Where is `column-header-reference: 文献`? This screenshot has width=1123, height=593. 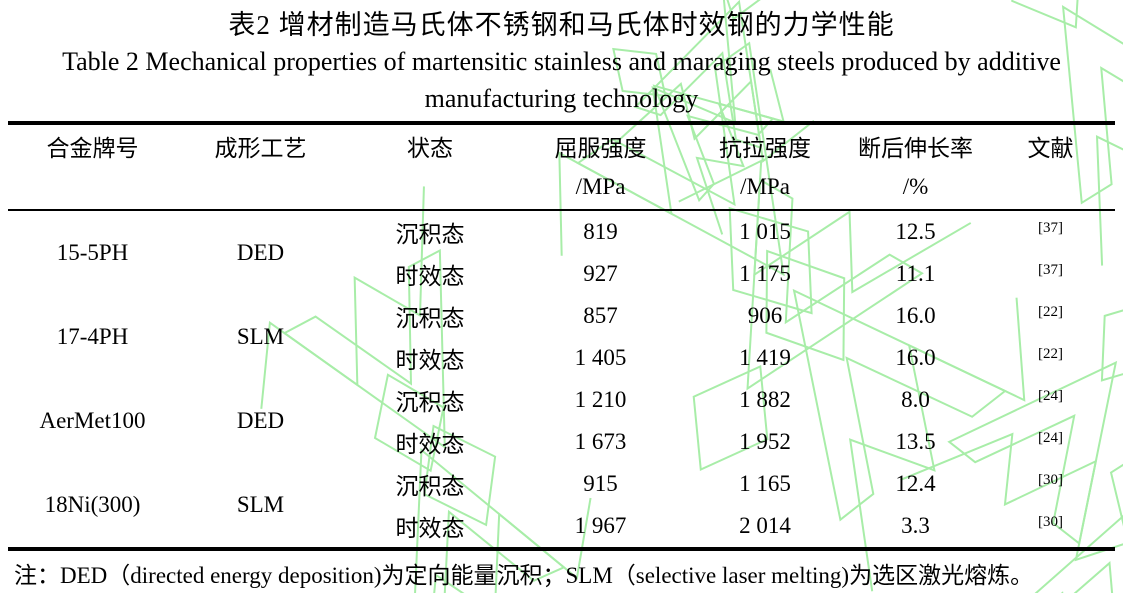
column-header-reference: 文献 is located at coordinates (1050, 167).